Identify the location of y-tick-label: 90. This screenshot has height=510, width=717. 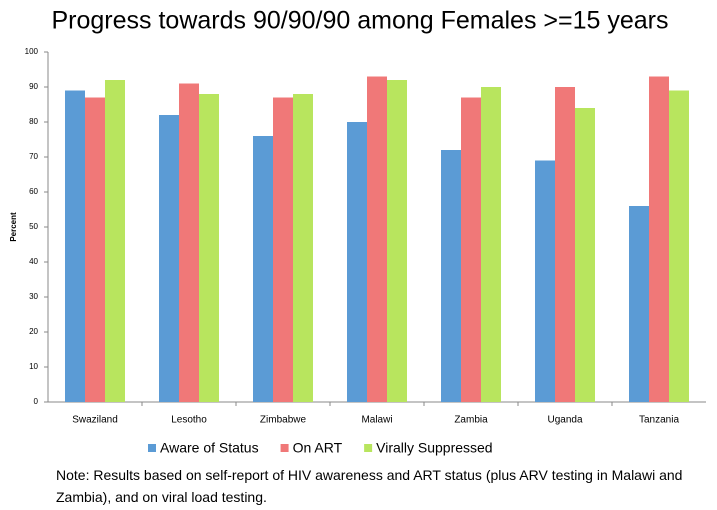
(33, 86).